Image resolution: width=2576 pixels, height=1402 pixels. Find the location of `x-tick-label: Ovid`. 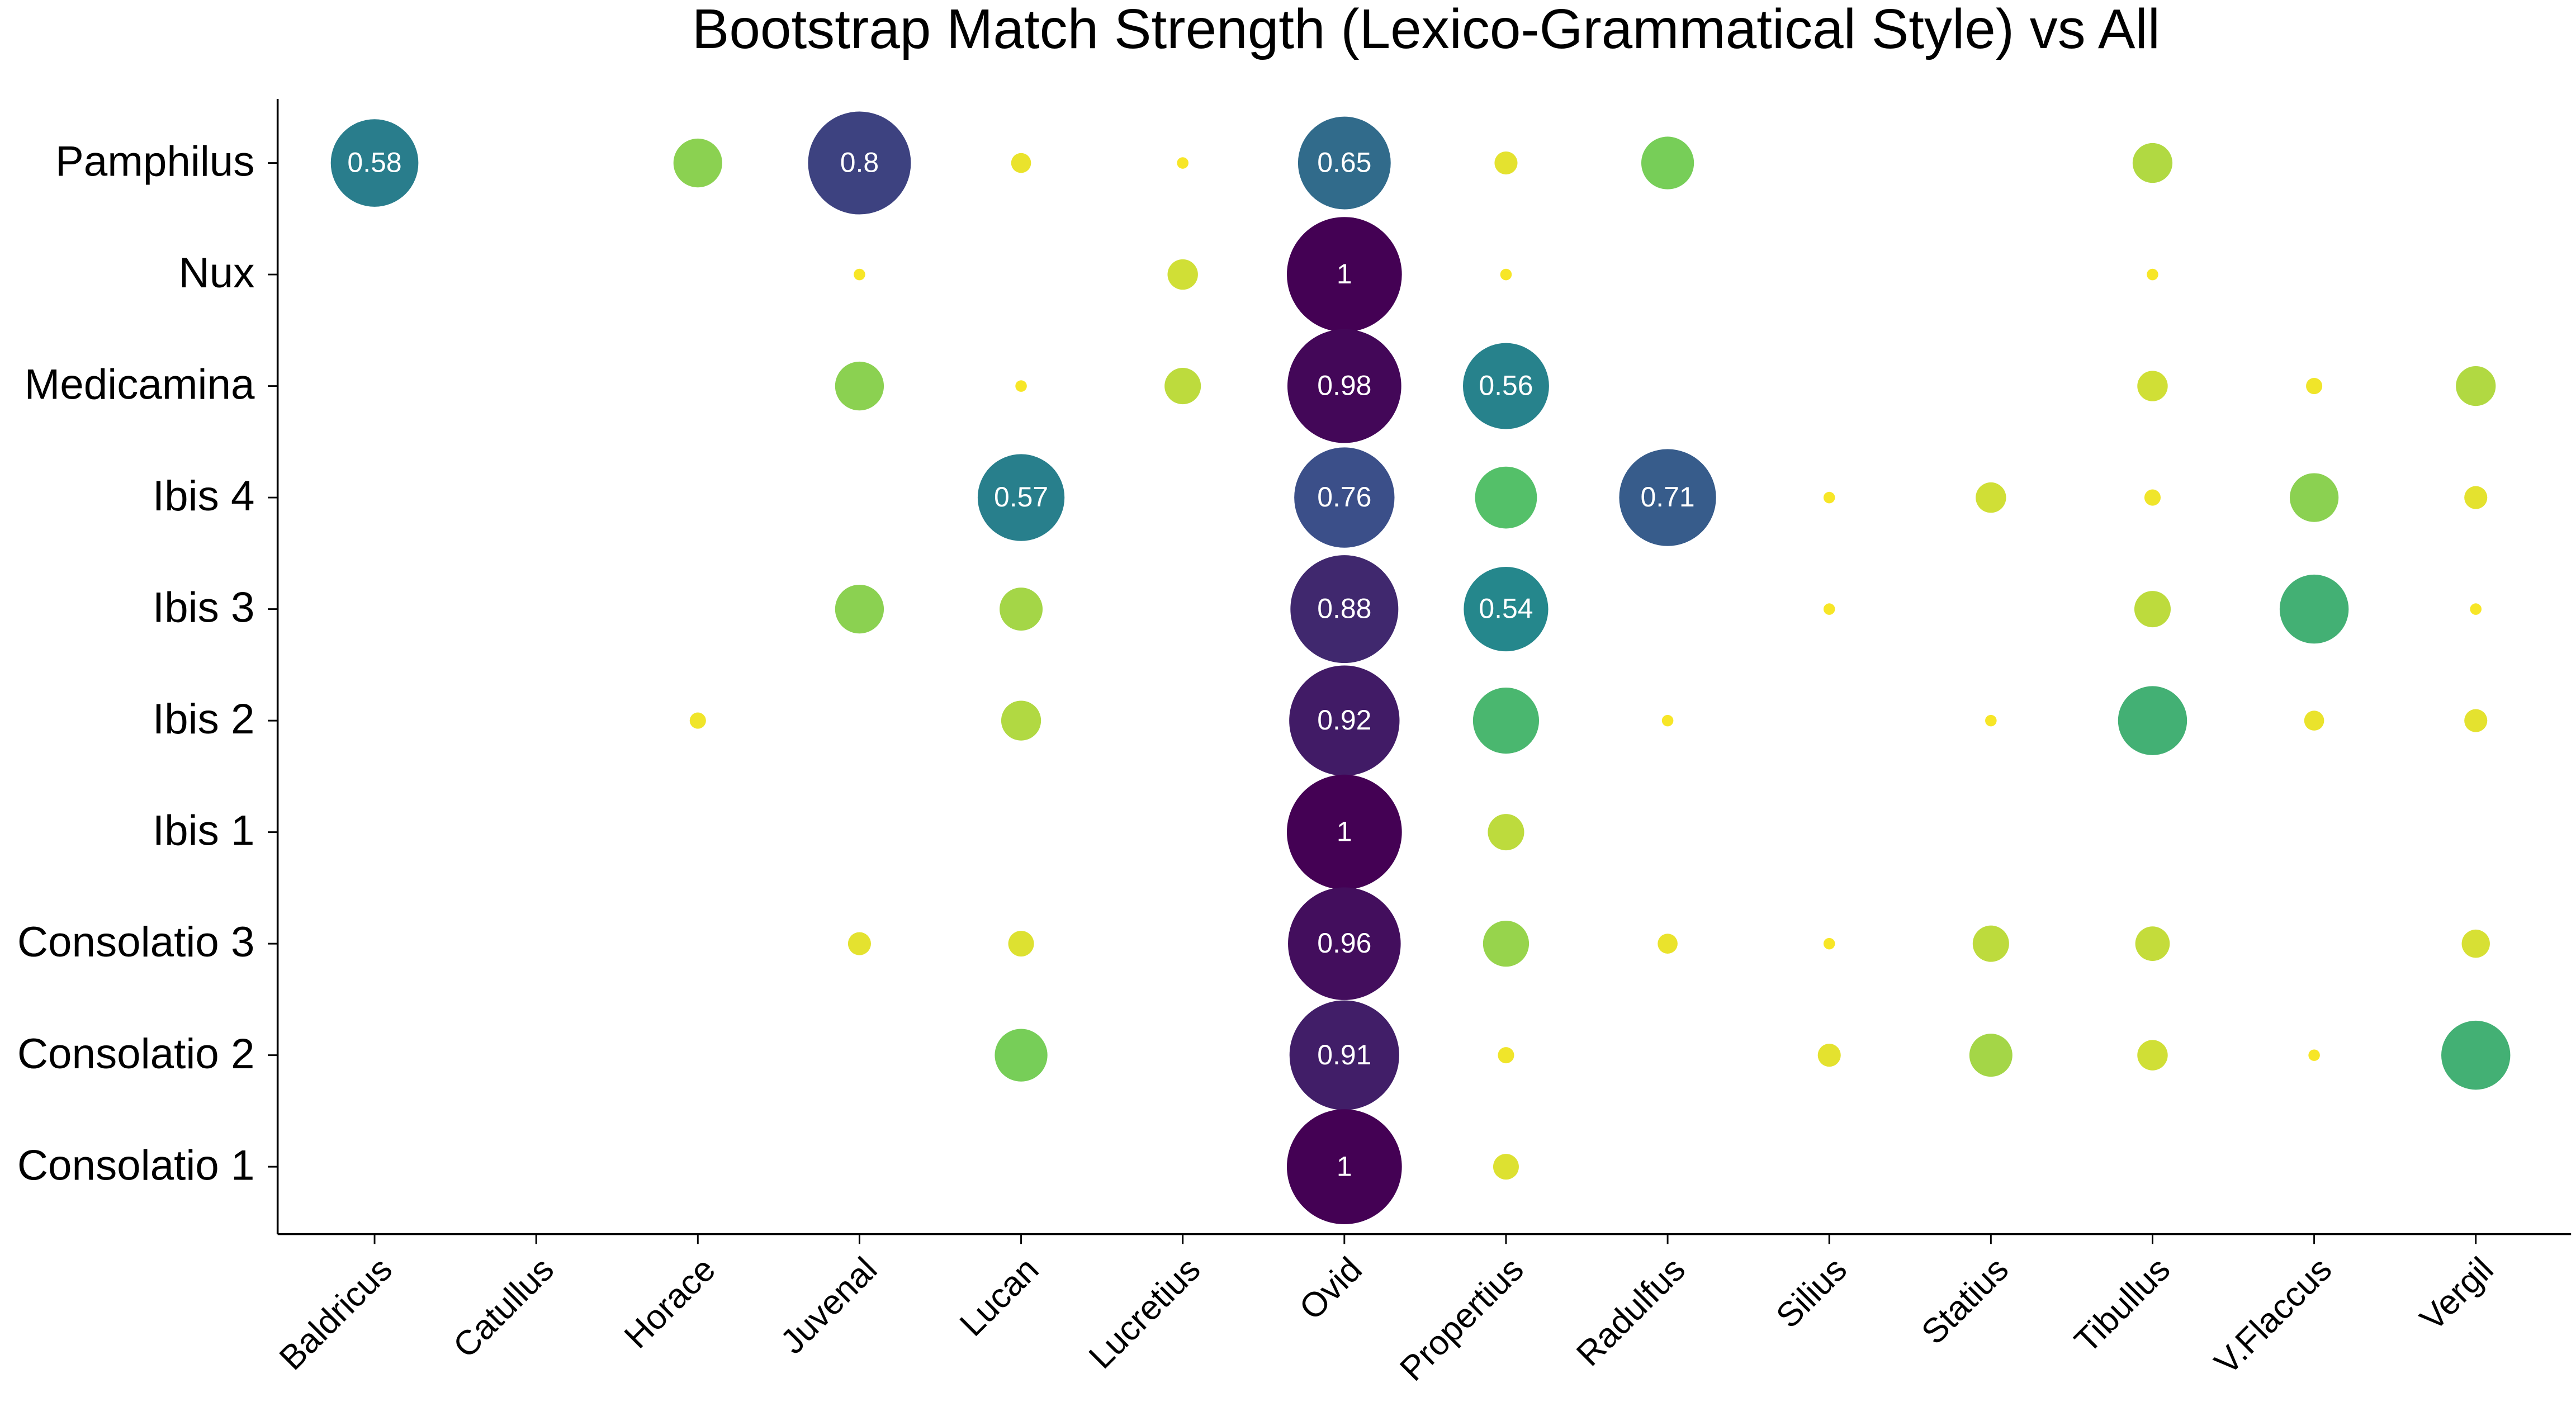

x-tick-label: Ovid is located at coordinates (1331, 1289).